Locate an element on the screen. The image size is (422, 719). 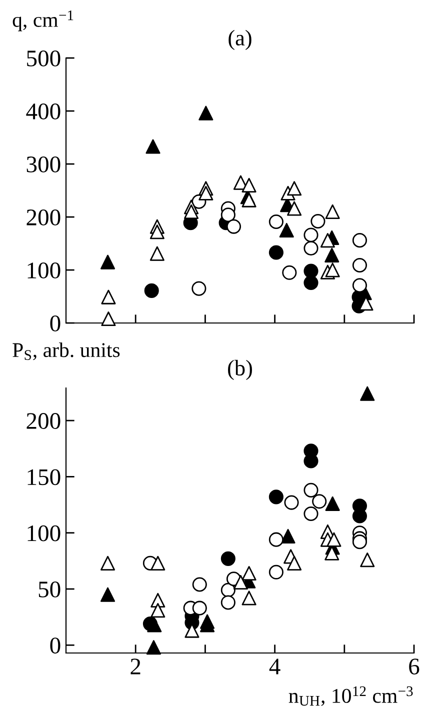
x-tick-label: 6 is located at coordinates (414, 666).